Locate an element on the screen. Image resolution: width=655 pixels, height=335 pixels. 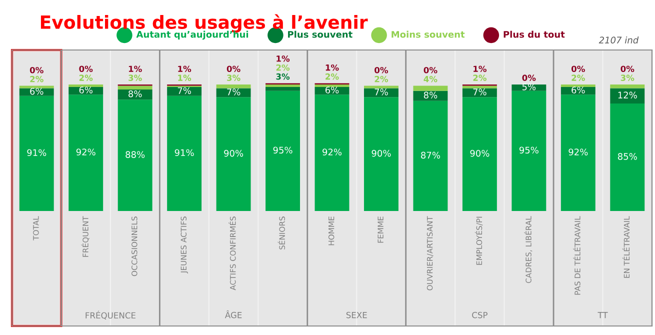
text: 2107 ind is located at coordinates (618, 40).